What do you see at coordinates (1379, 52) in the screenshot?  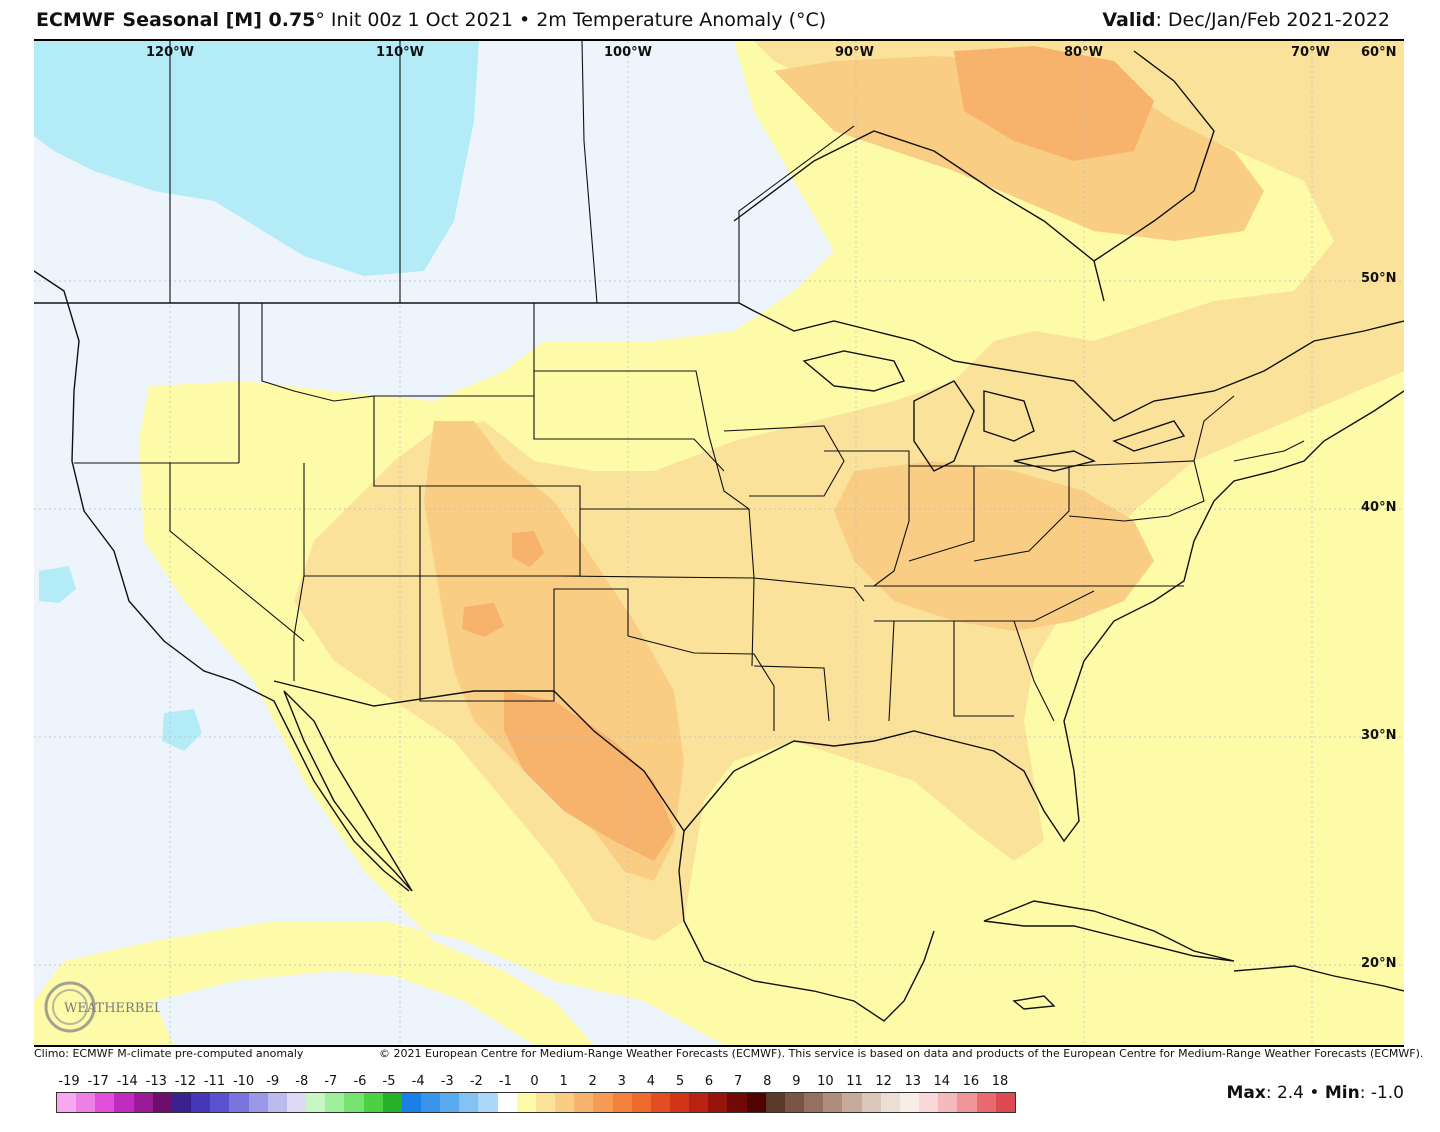 I see `lat-label-60n: 60°N` at bounding box center [1379, 52].